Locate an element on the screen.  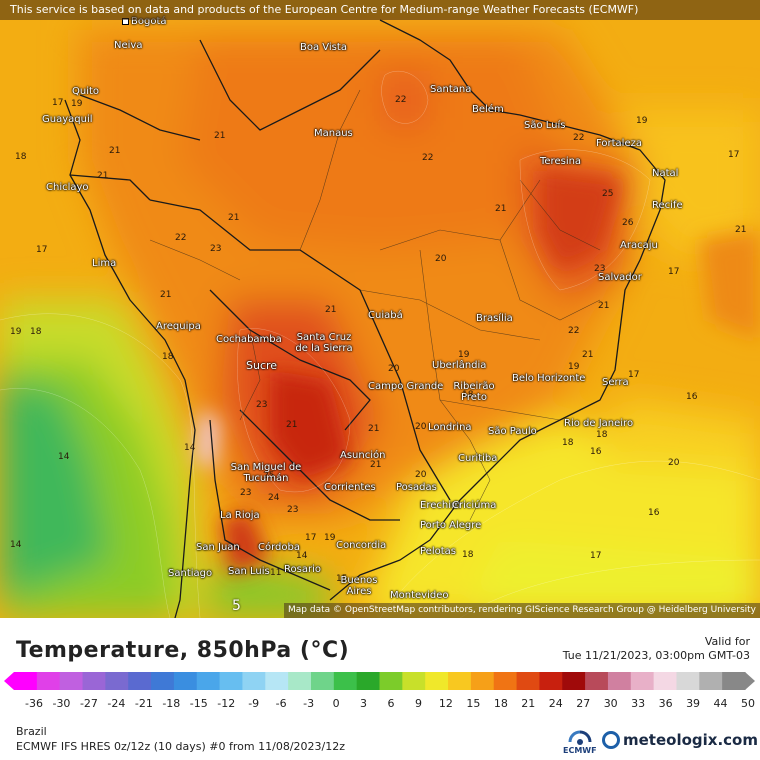
city-marker: Montevideo is located at coordinates (419, 595).